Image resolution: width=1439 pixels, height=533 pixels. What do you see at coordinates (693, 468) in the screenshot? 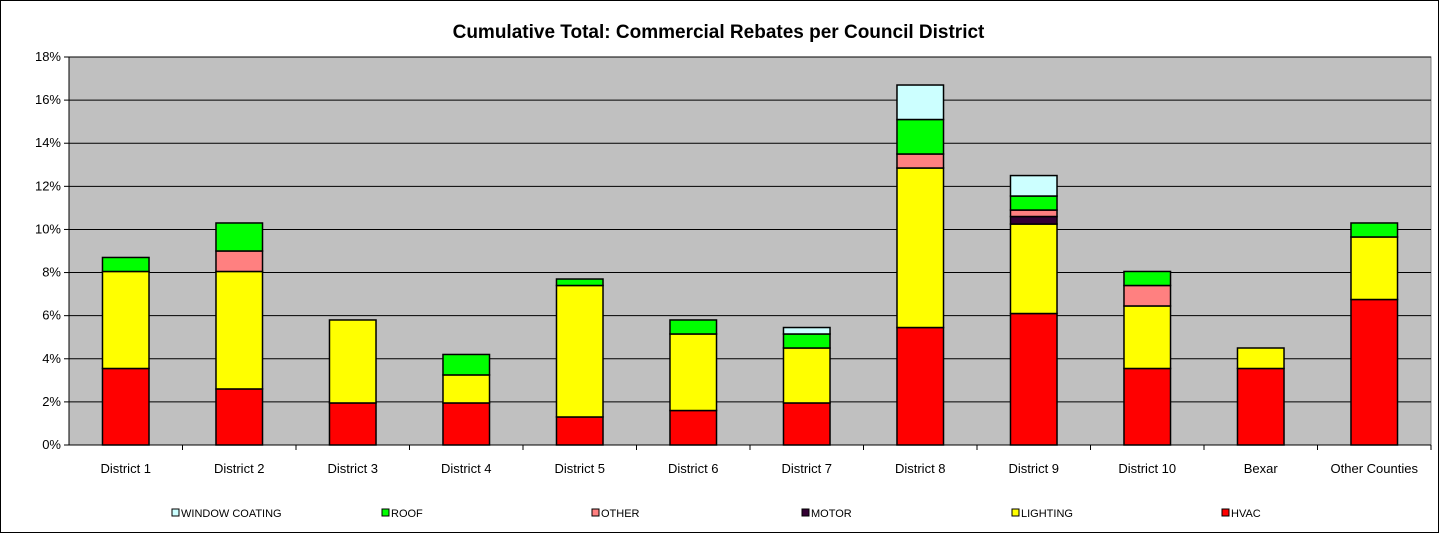
I see `x-tick-label: District 6` at bounding box center [693, 468].